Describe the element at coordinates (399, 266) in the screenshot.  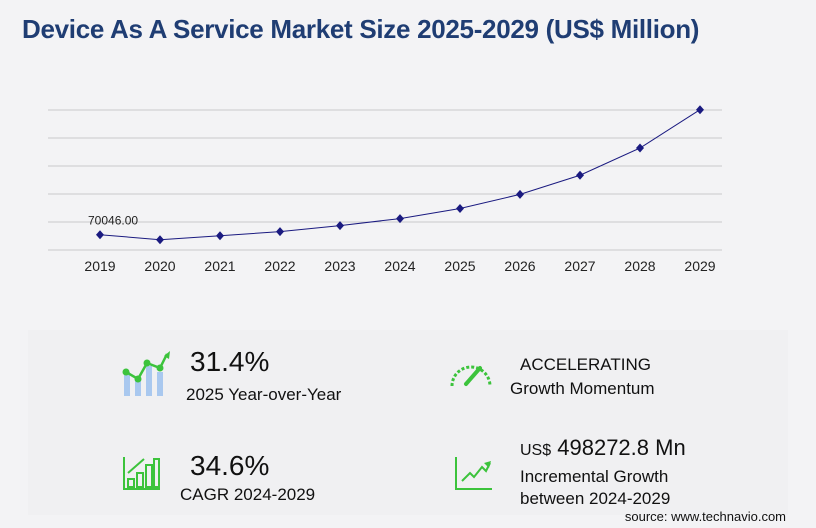
I see `x-tick-label: 2024` at that location.